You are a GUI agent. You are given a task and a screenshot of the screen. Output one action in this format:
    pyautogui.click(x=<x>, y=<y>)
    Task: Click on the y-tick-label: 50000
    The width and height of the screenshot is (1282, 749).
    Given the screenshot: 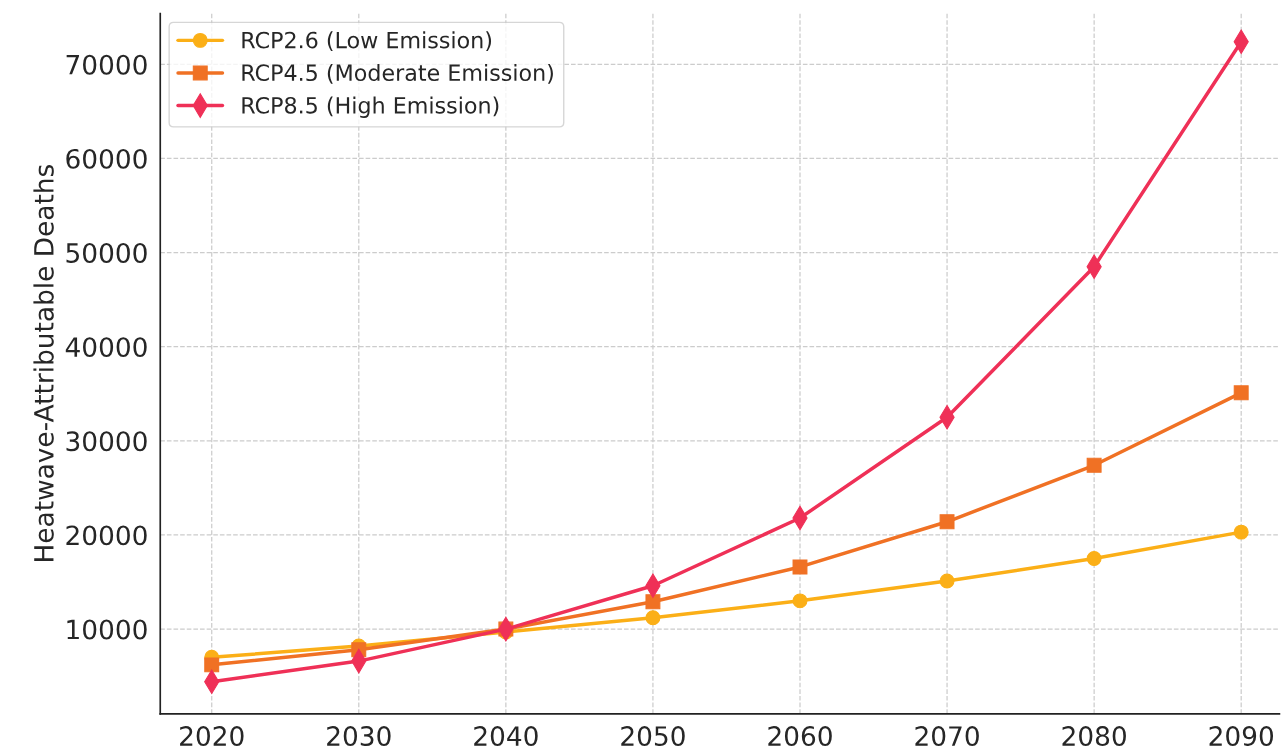 What is the action you would take?
    pyautogui.click(x=106, y=253)
    